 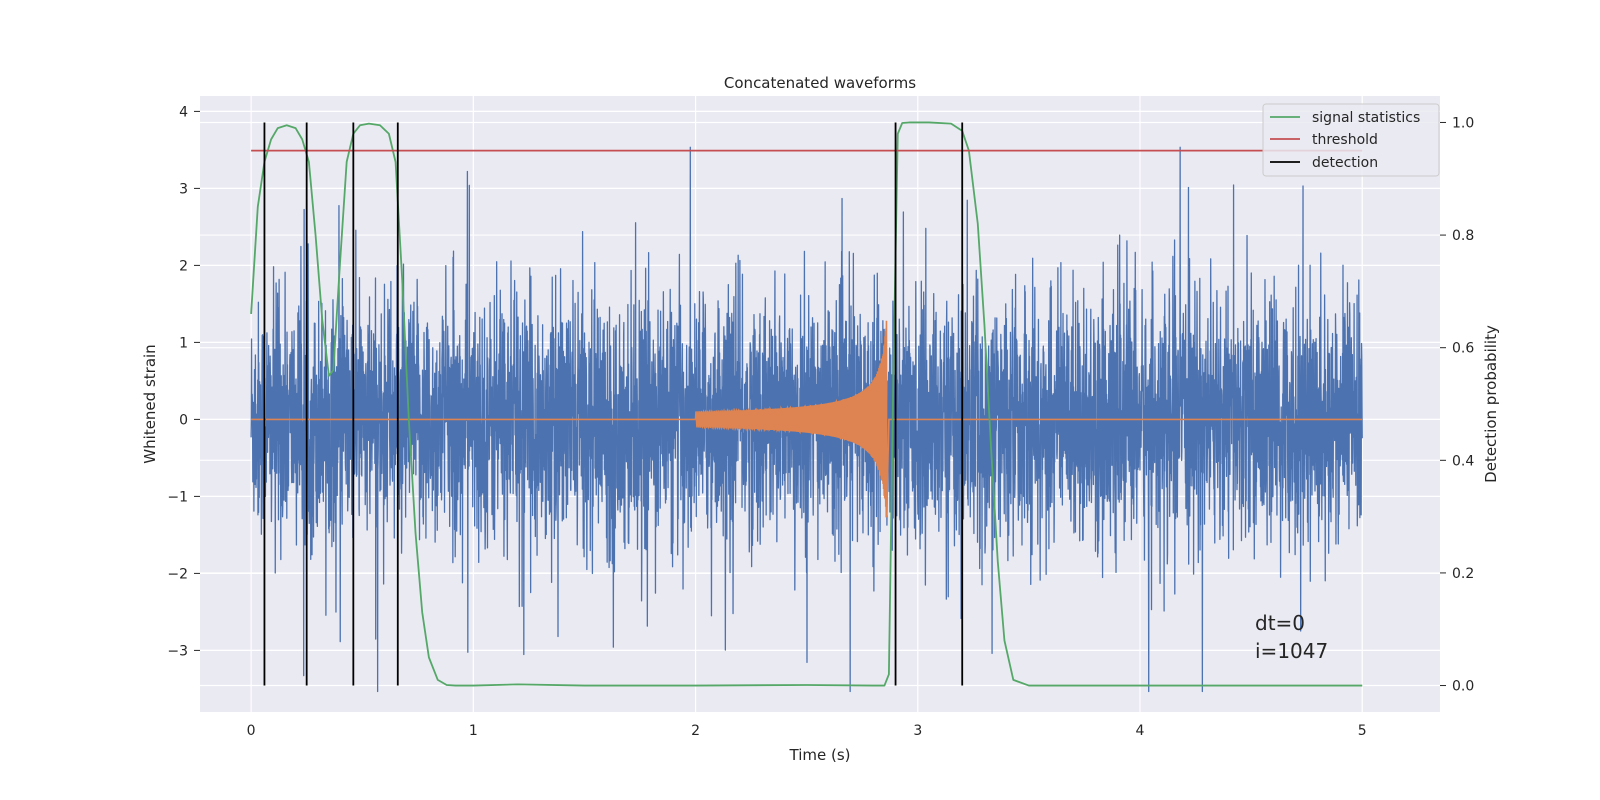 I want to click on y-ticks: −3 −2 −1 0 1 2 3 4, so click(x=183, y=381).